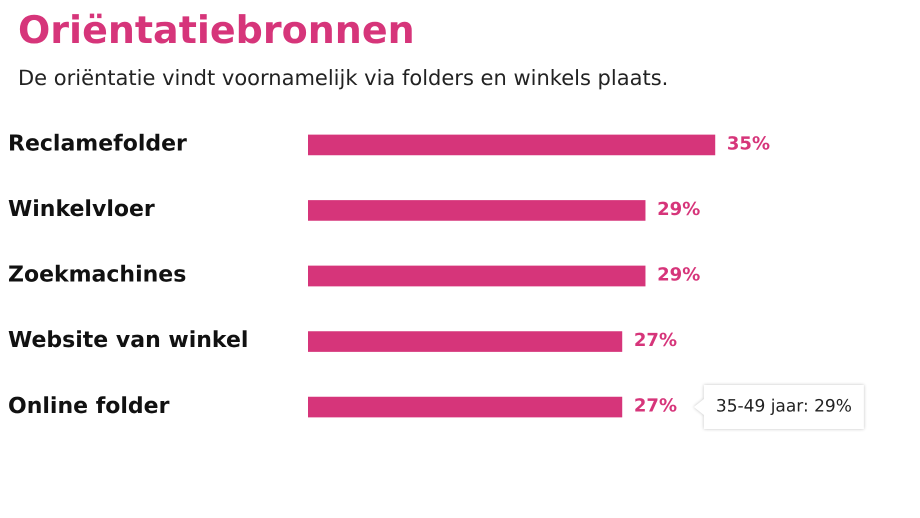 The image size is (920, 518). What do you see at coordinates (89, 406) in the screenshot?
I see `y-tick-label: Online folder` at bounding box center [89, 406].